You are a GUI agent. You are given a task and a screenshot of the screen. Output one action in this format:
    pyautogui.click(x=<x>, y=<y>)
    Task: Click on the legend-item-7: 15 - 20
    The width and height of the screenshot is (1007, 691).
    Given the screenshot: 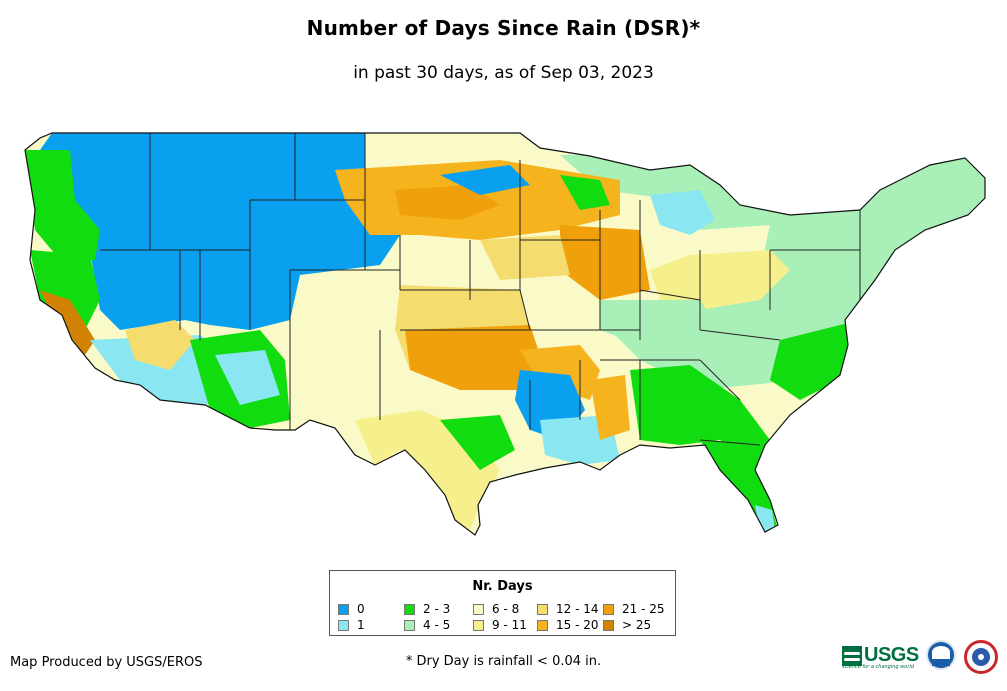 What is the action you would take?
    pyautogui.click(x=568, y=625)
    